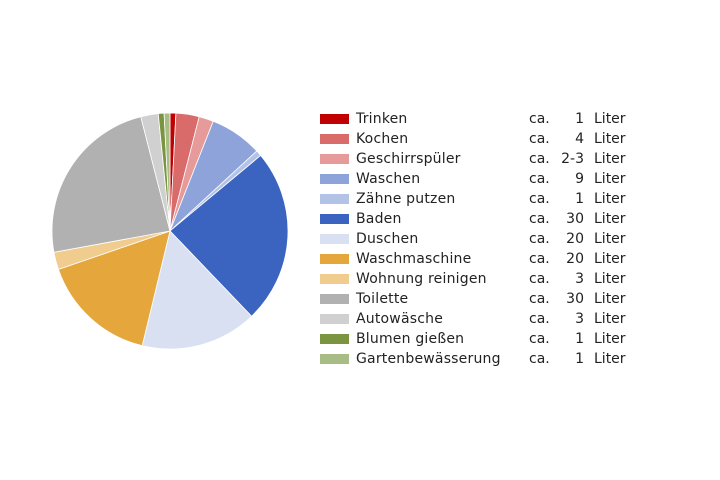 This screenshot has height=480, width=720. What do you see at coordinates (414, 259) in the screenshot?
I see `legend-label: Waschmaschine` at bounding box center [414, 259].